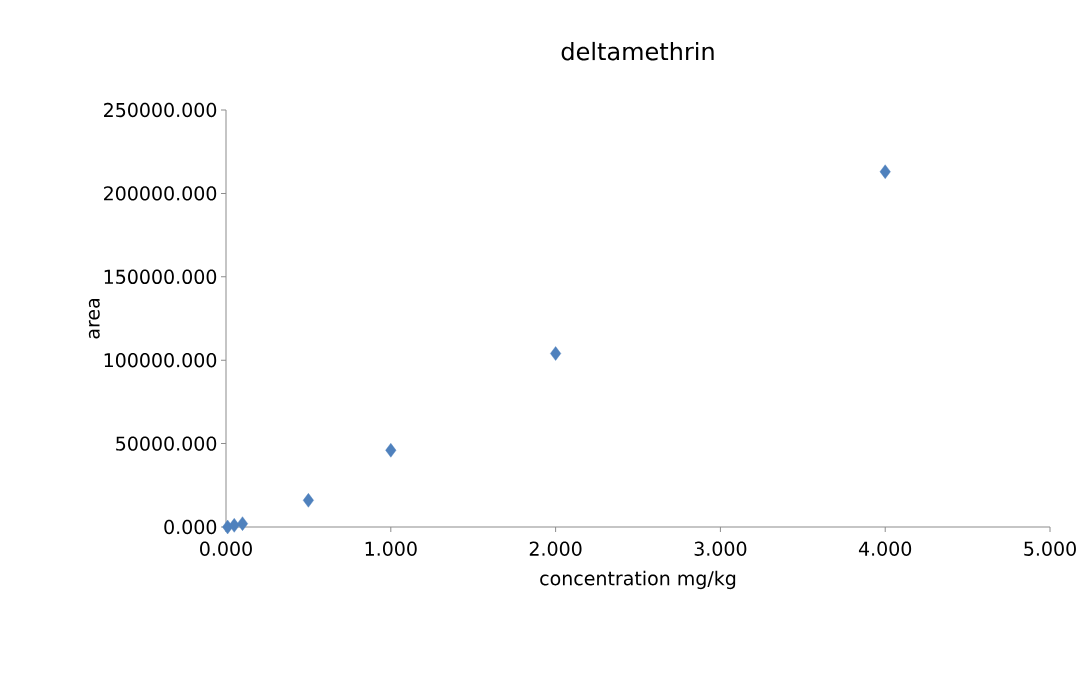  What do you see at coordinates (637, 51) in the screenshot?
I see `chart-title: deltamethrin` at bounding box center [637, 51].